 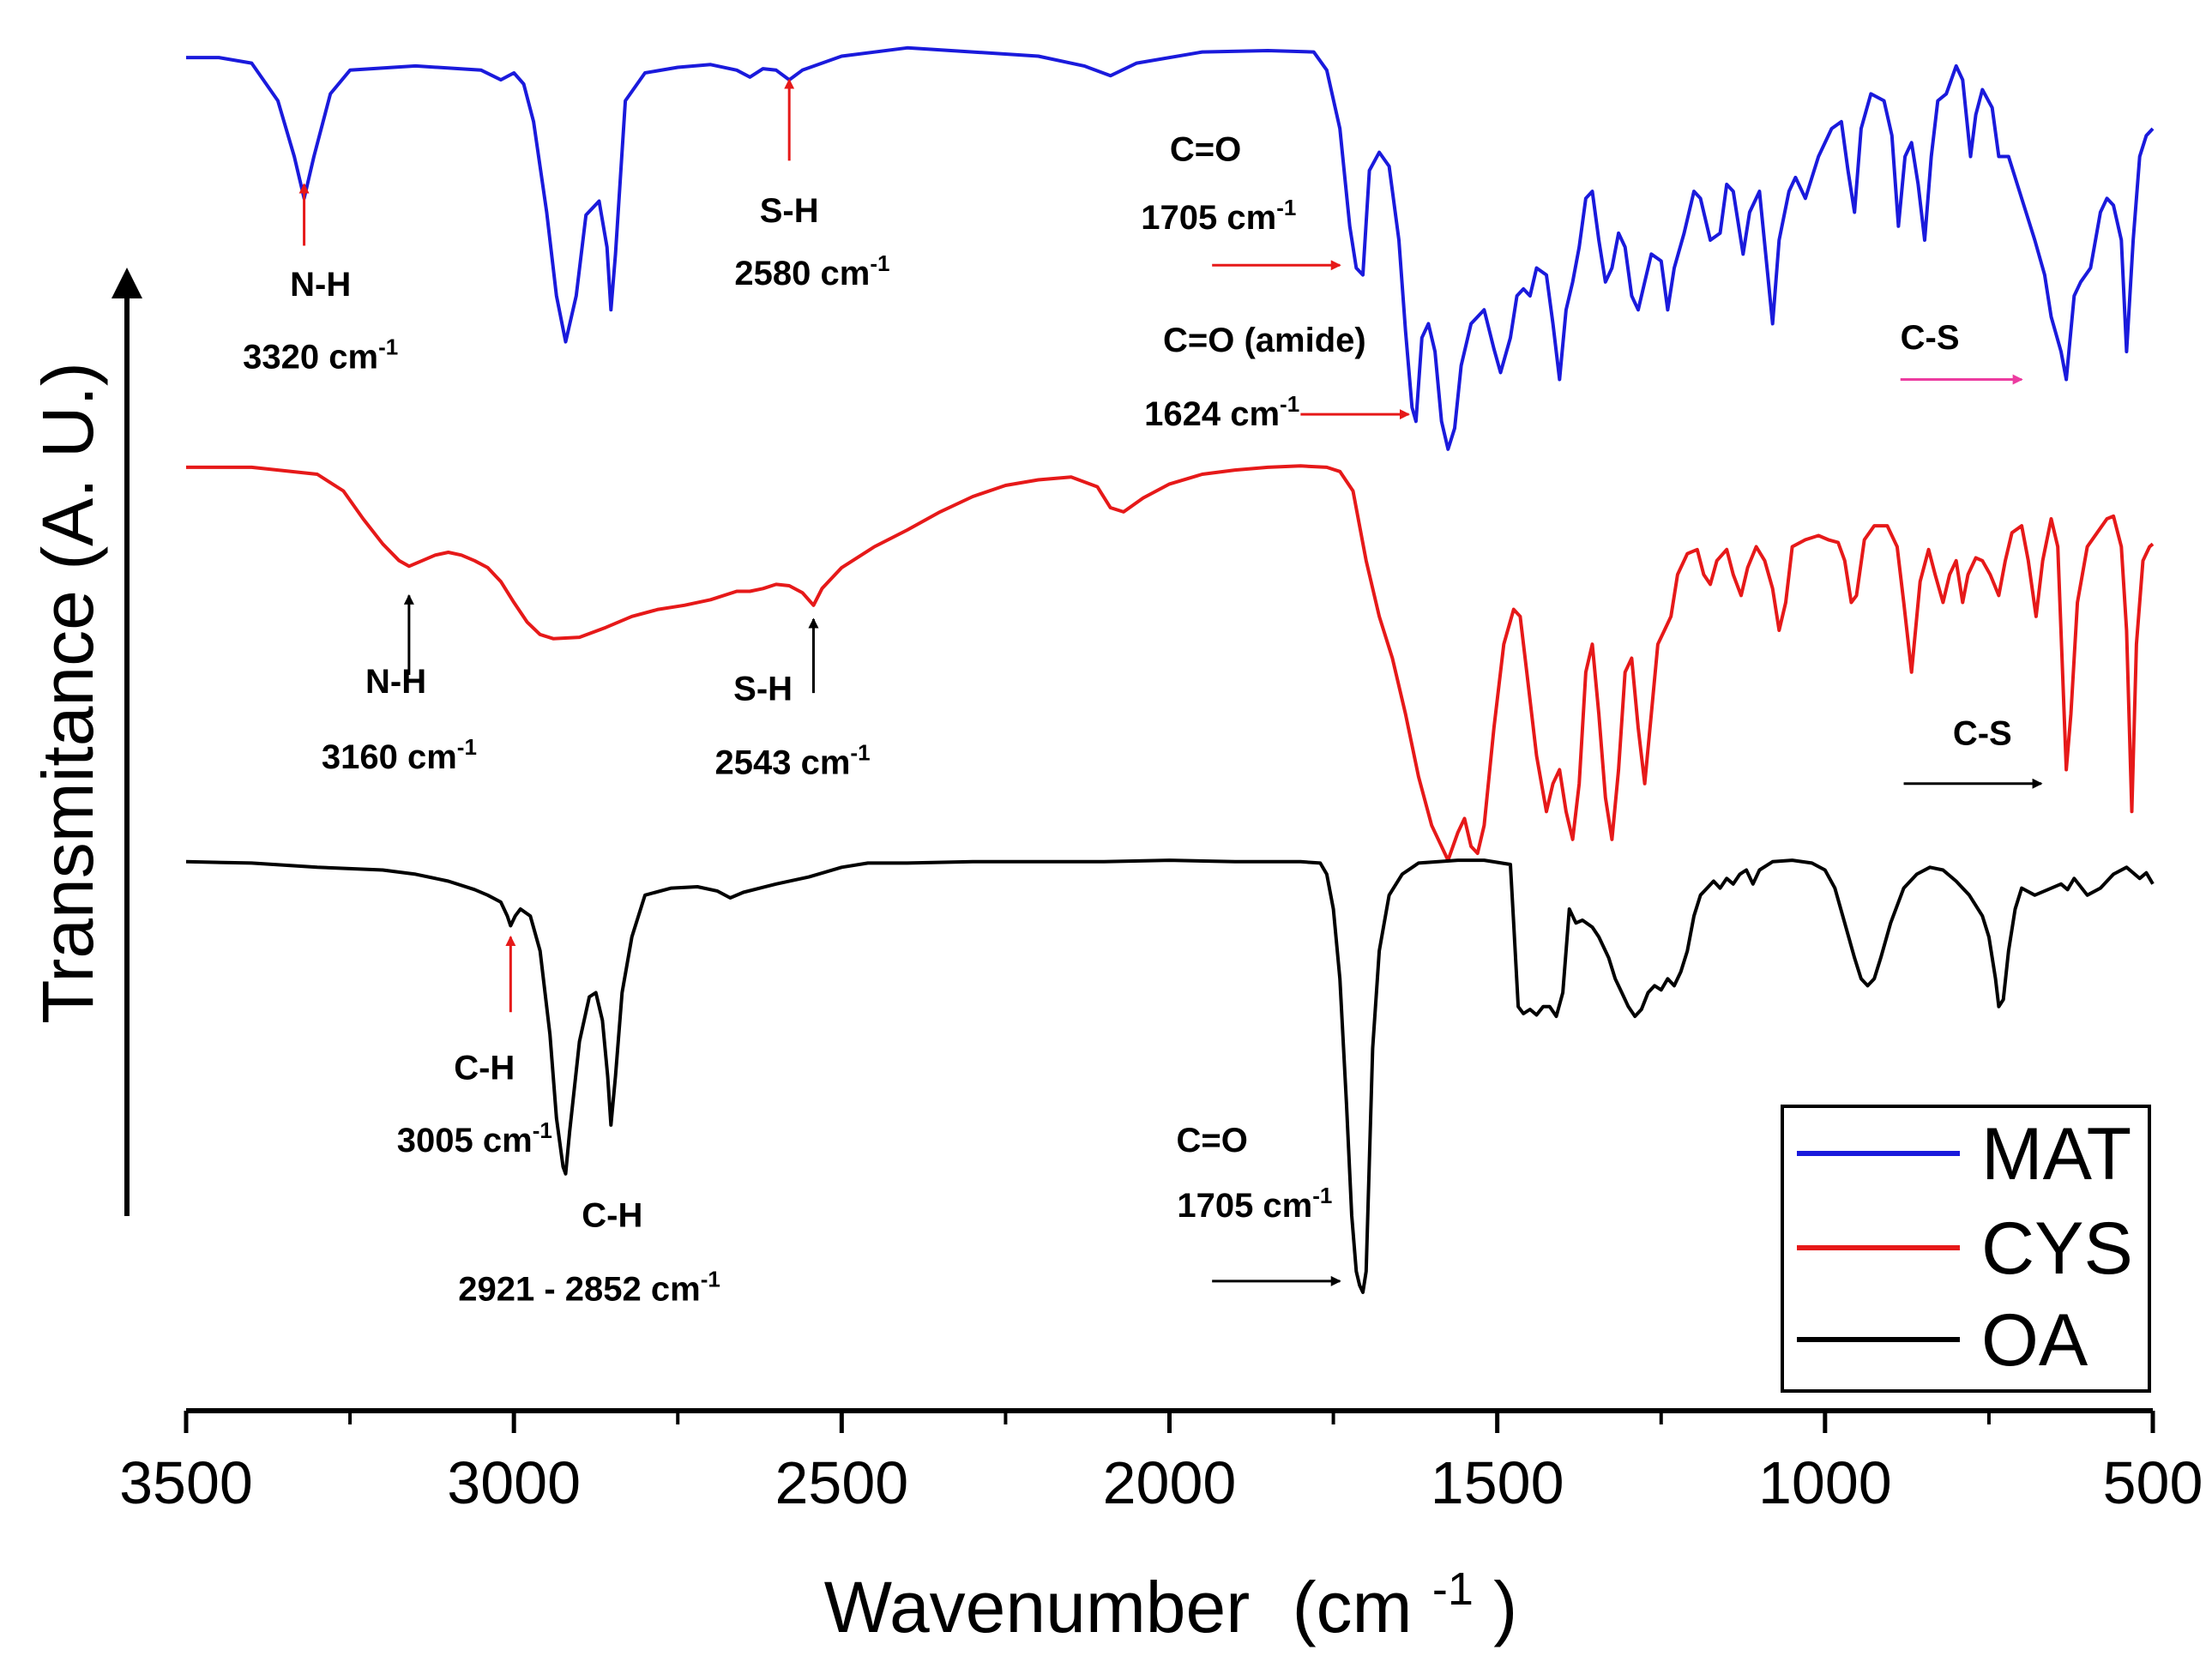 I want to click on annotation-mat-sh: S-H 2580 cm-1, so click(x=811, y=185).